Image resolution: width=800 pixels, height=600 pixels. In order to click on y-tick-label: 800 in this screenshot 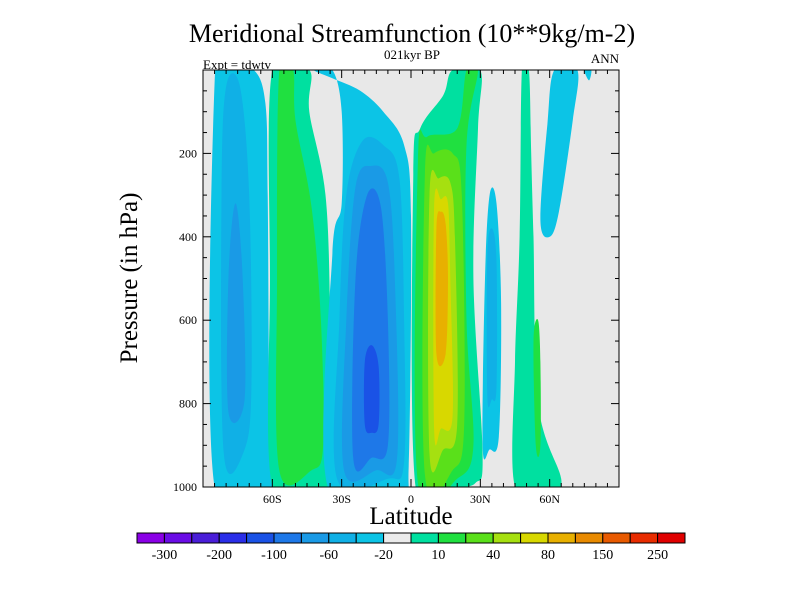, I will do `click(188, 404)`.